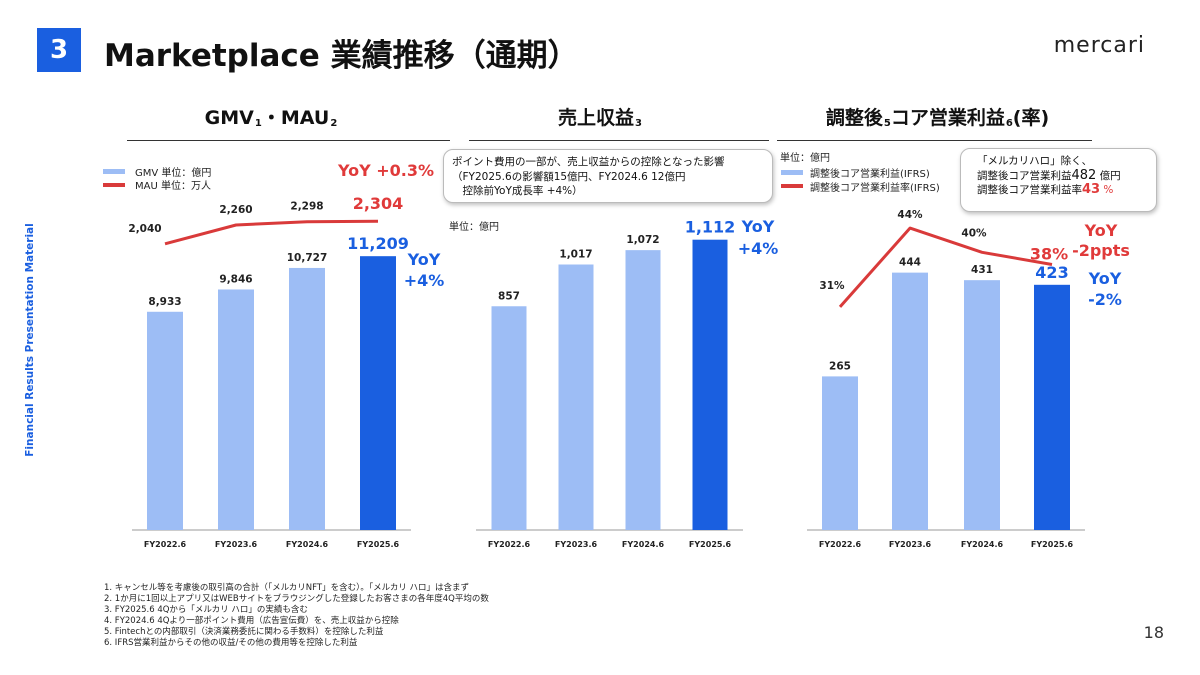 This screenshot has width=1200, height=675. What do you see at coordinates (509, 418) in the screenshot?
I see `revenue-bar-FY2022.6` at bounding box center [509, 418].